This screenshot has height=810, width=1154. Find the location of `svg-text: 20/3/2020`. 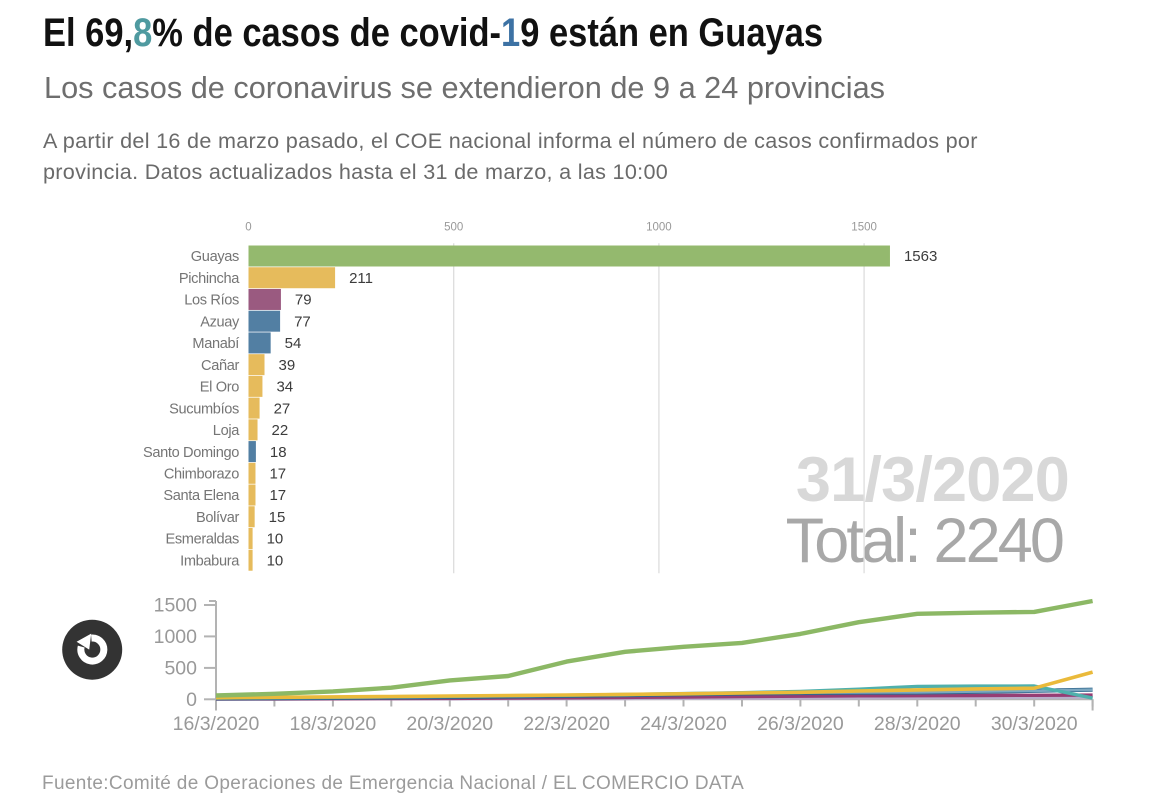

svg-text: 20/3/2020 is located at coordinates (449, 724).